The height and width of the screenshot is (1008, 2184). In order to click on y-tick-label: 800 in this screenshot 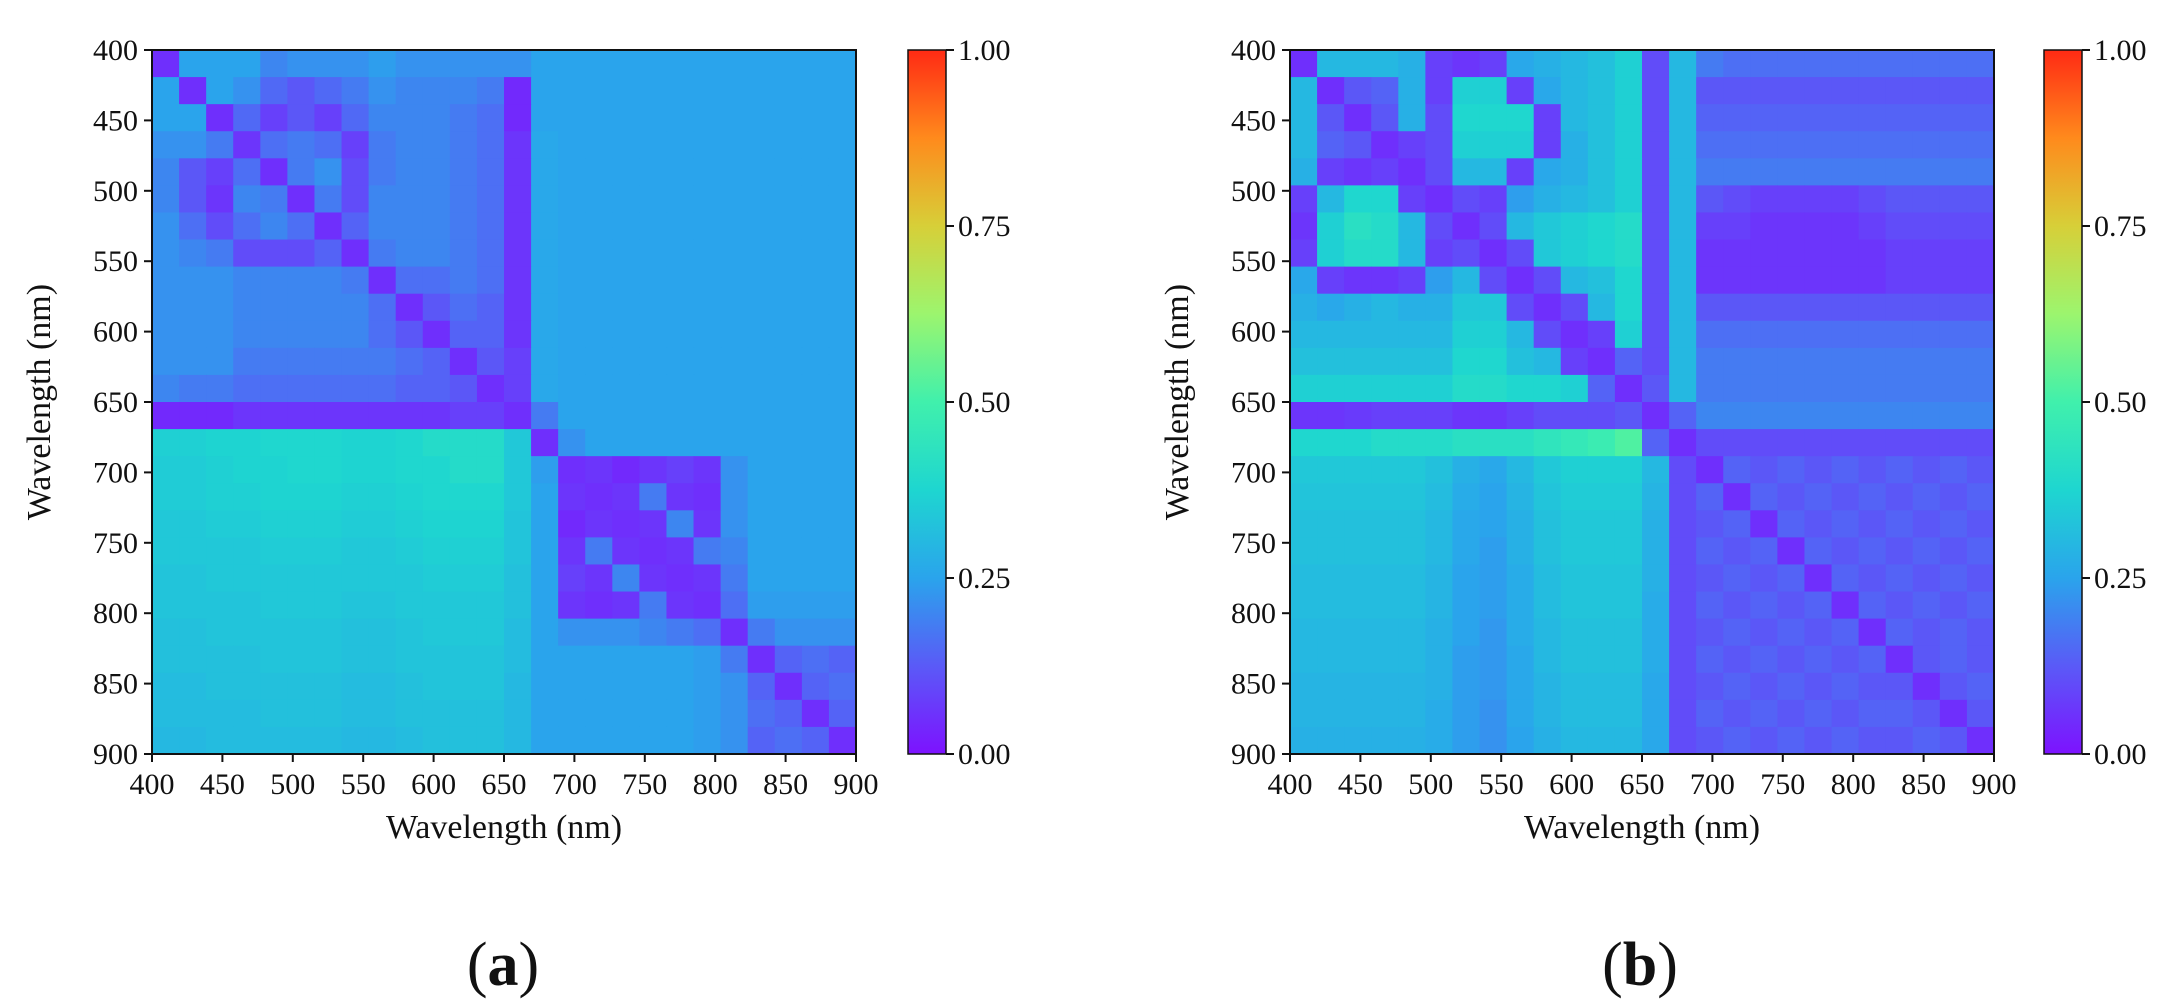, I will do `click(115, 613)`.